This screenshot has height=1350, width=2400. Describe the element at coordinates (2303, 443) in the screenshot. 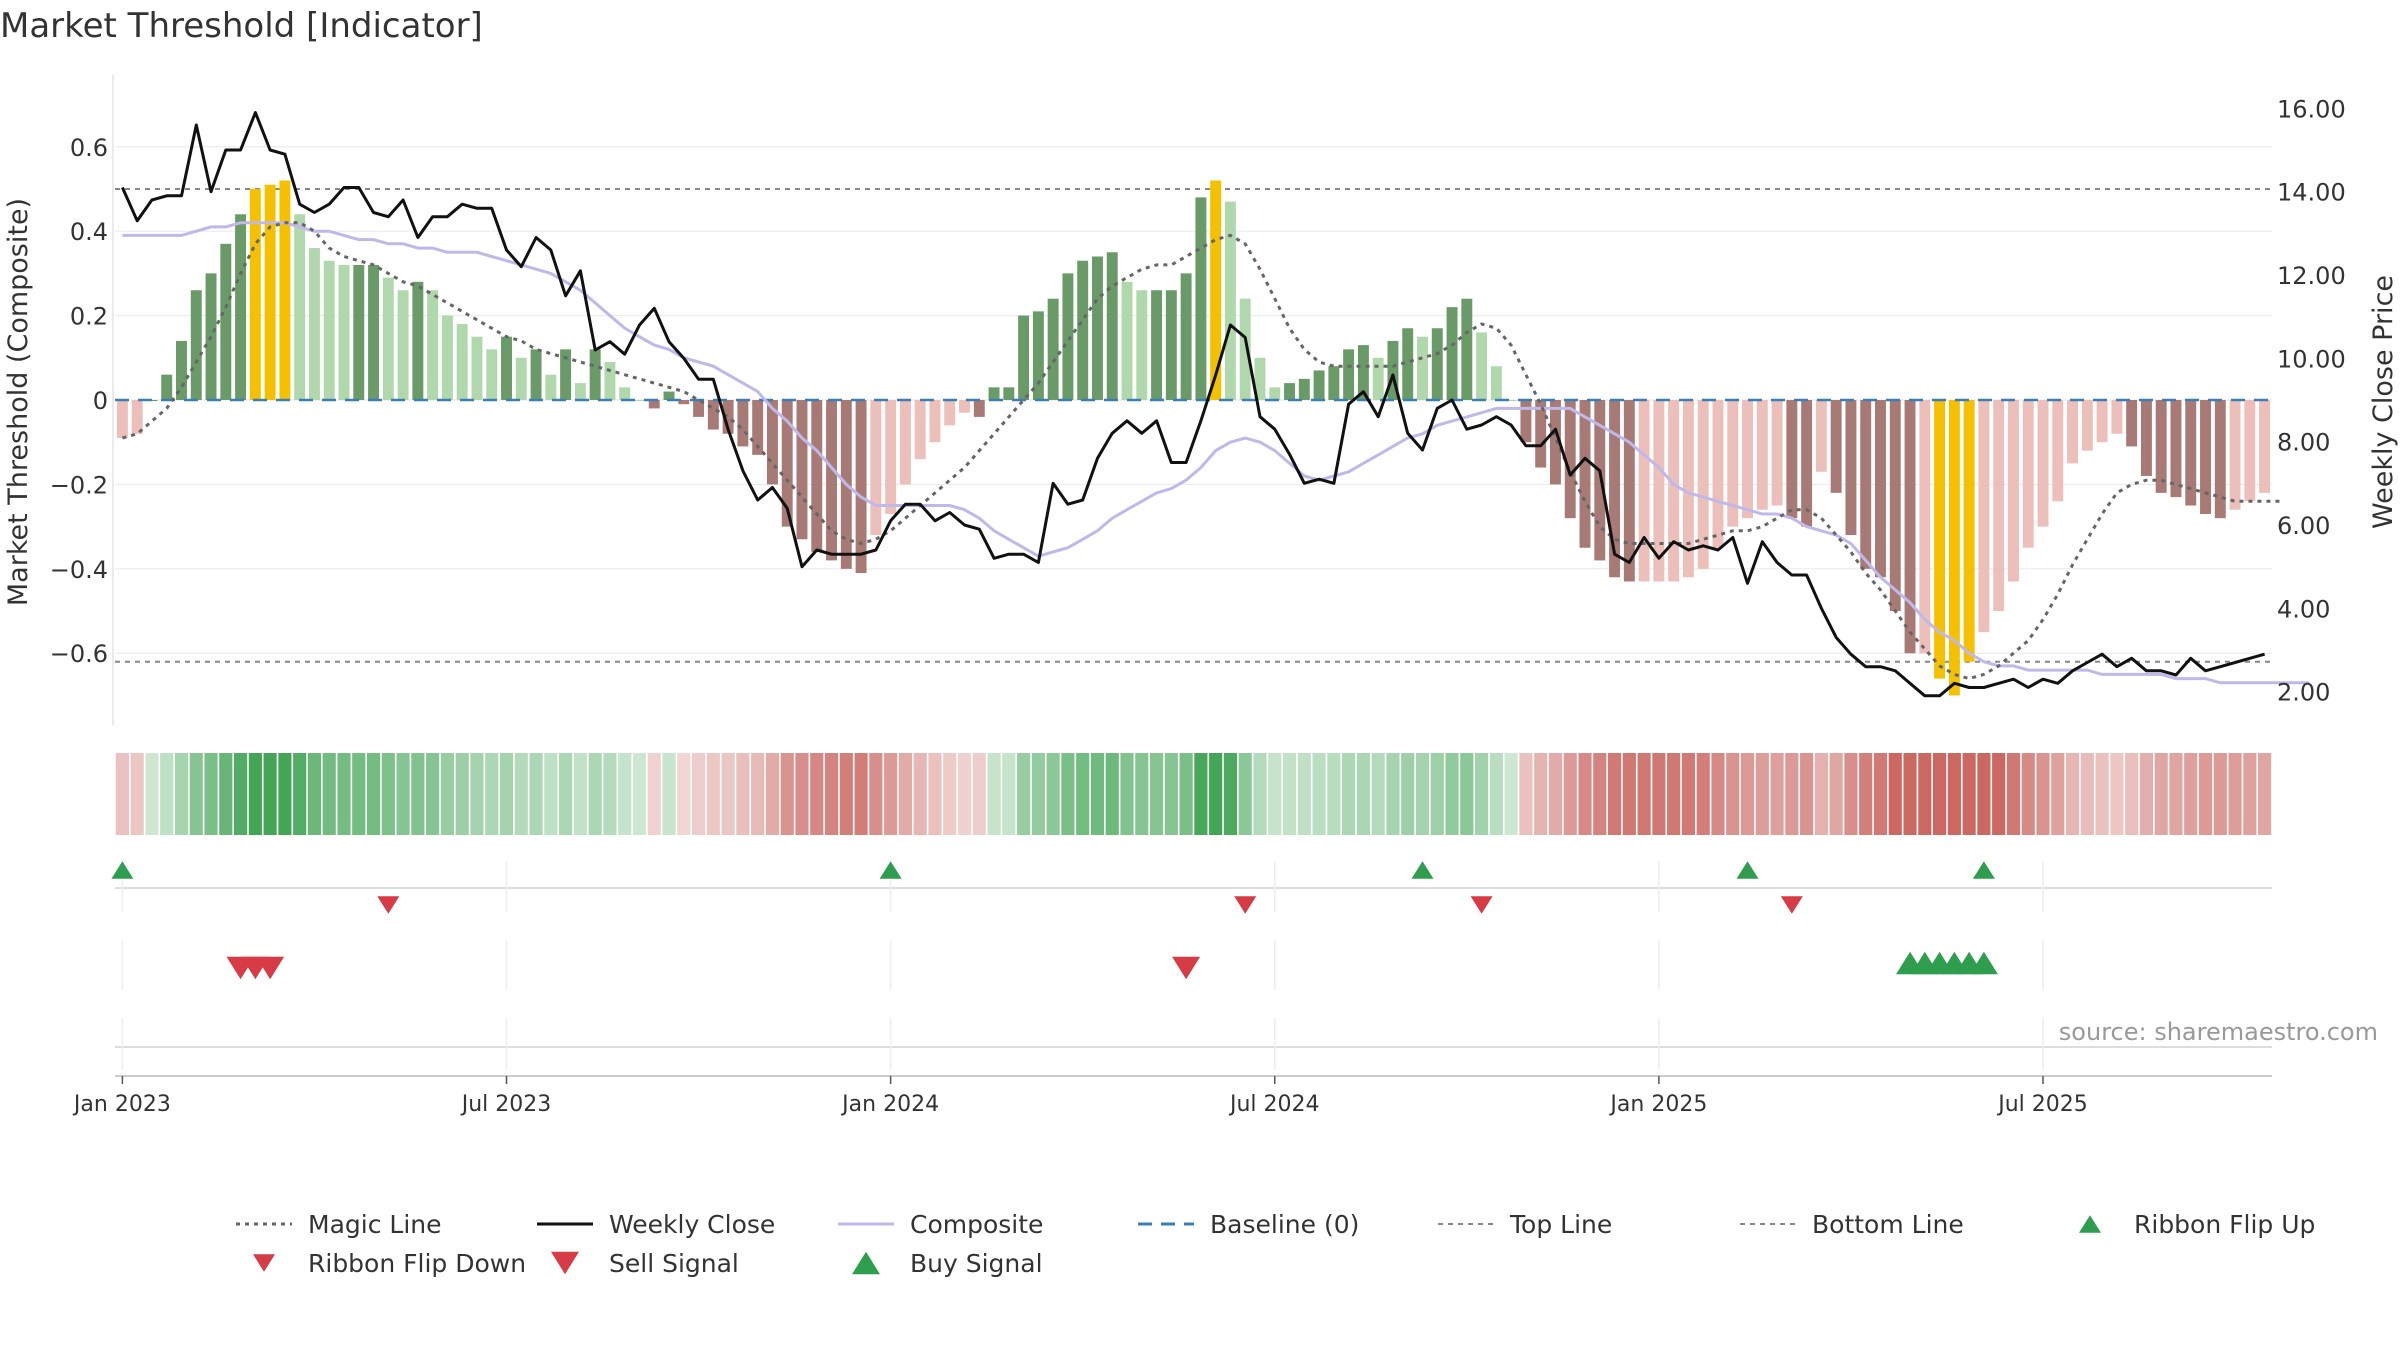

I see `right-tick-label: 8.00` at that location.